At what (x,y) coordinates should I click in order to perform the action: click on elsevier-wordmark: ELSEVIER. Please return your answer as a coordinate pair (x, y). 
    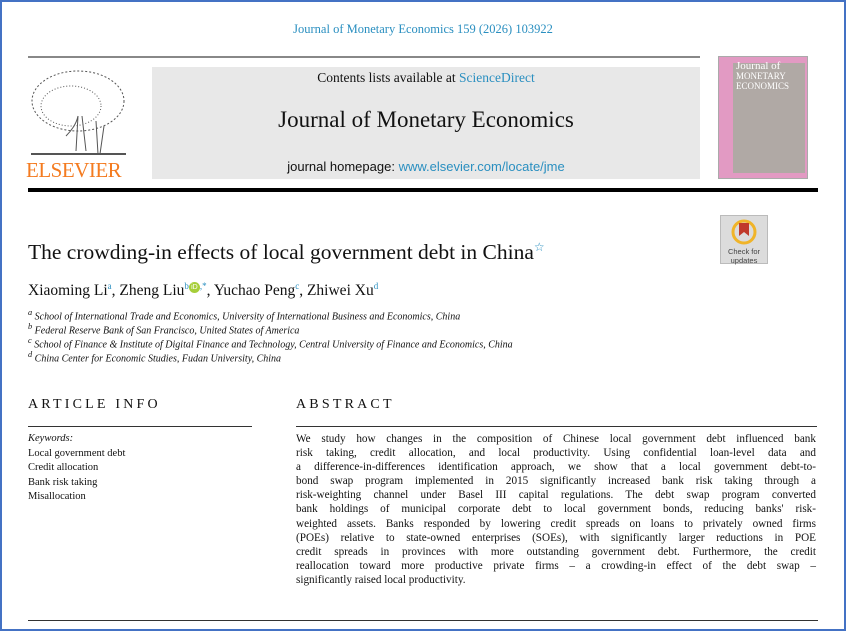
    Looking at the image, I should click on (74, 170).